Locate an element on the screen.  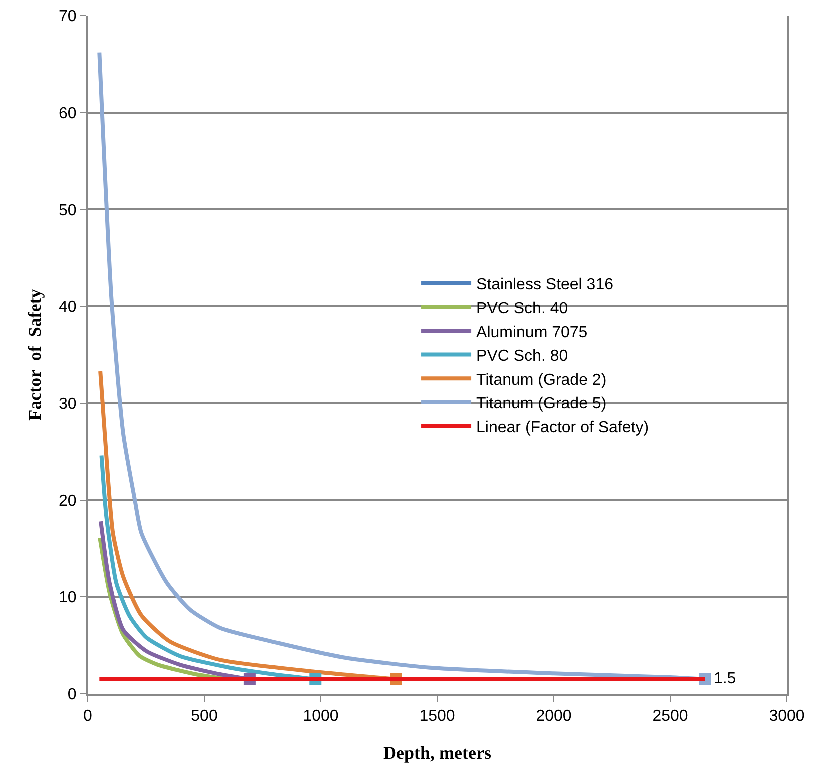
legend-label: Titanum (Grade 5) is located at coordinates (541, 404).